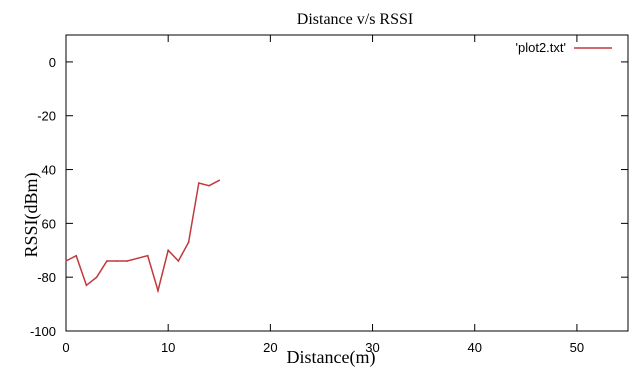 The image size is (639, 380). What do you see at coordinates (270, 347) in the screenshot?
I see `x-tick-label: 20` at bounding box center [270, 347].